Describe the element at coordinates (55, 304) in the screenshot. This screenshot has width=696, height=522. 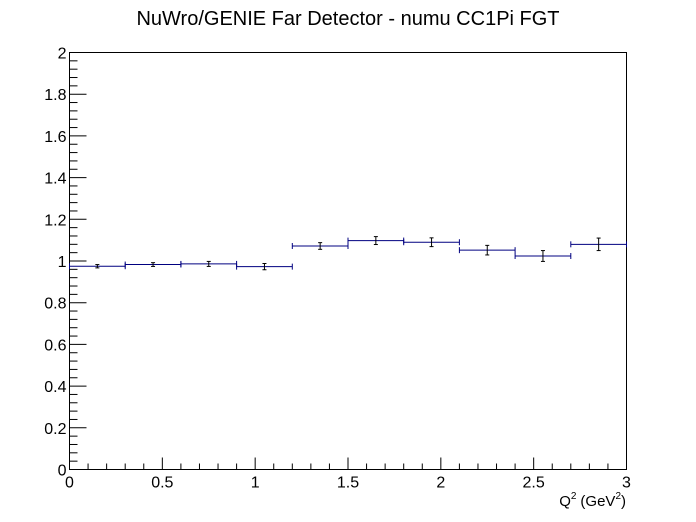
I see `y-tick-label: 0.8` at that location.